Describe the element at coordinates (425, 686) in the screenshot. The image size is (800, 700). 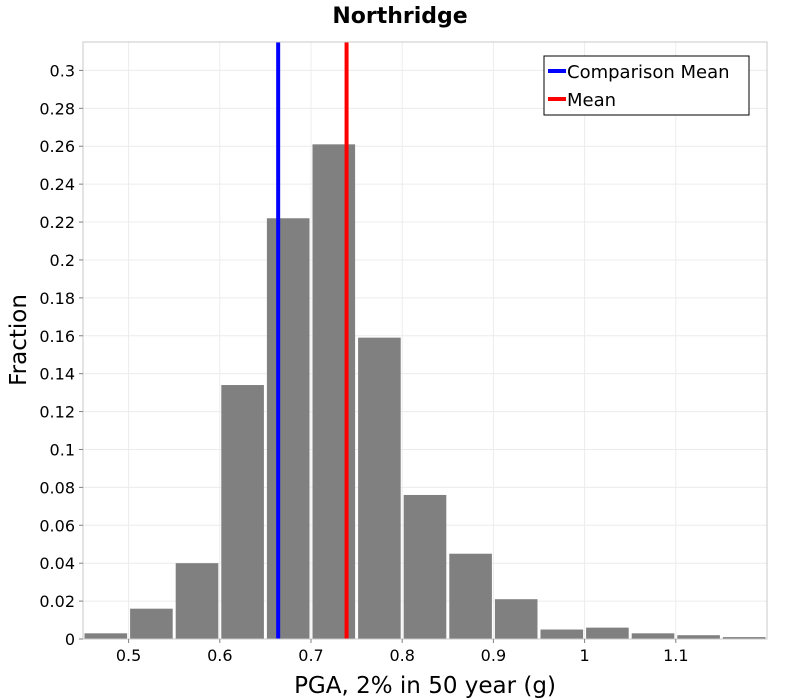
I see `x-axis-label: PGA, 2% in 50 year (g)` at that location.